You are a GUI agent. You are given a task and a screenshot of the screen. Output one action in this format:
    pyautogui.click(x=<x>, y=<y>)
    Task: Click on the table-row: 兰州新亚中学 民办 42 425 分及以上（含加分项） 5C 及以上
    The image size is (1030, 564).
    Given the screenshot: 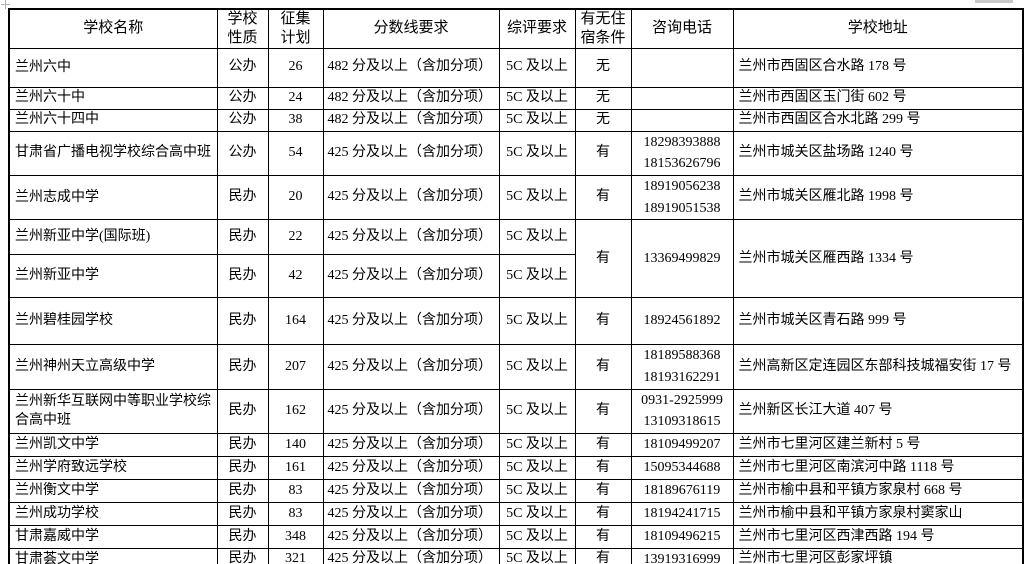 What is the action you would take?
    pyautogui.click(x=515, y=276)
    